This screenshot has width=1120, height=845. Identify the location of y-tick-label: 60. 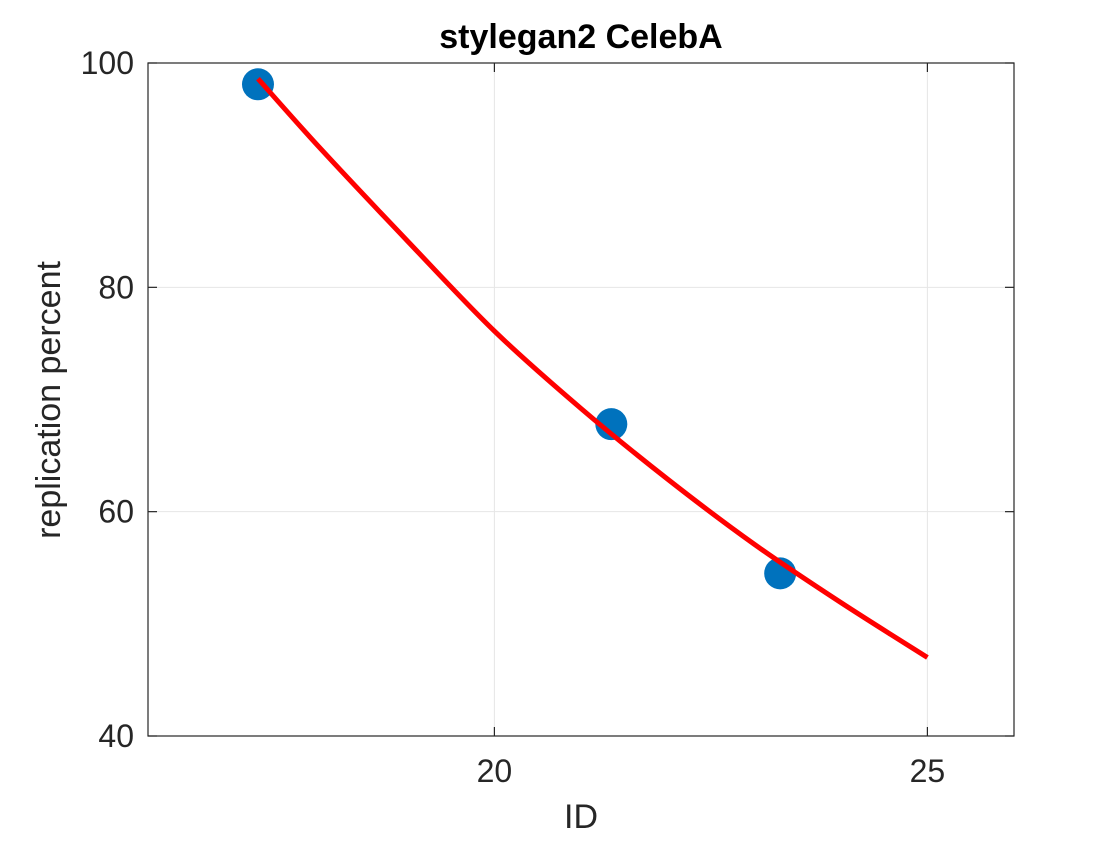
(116, 512).